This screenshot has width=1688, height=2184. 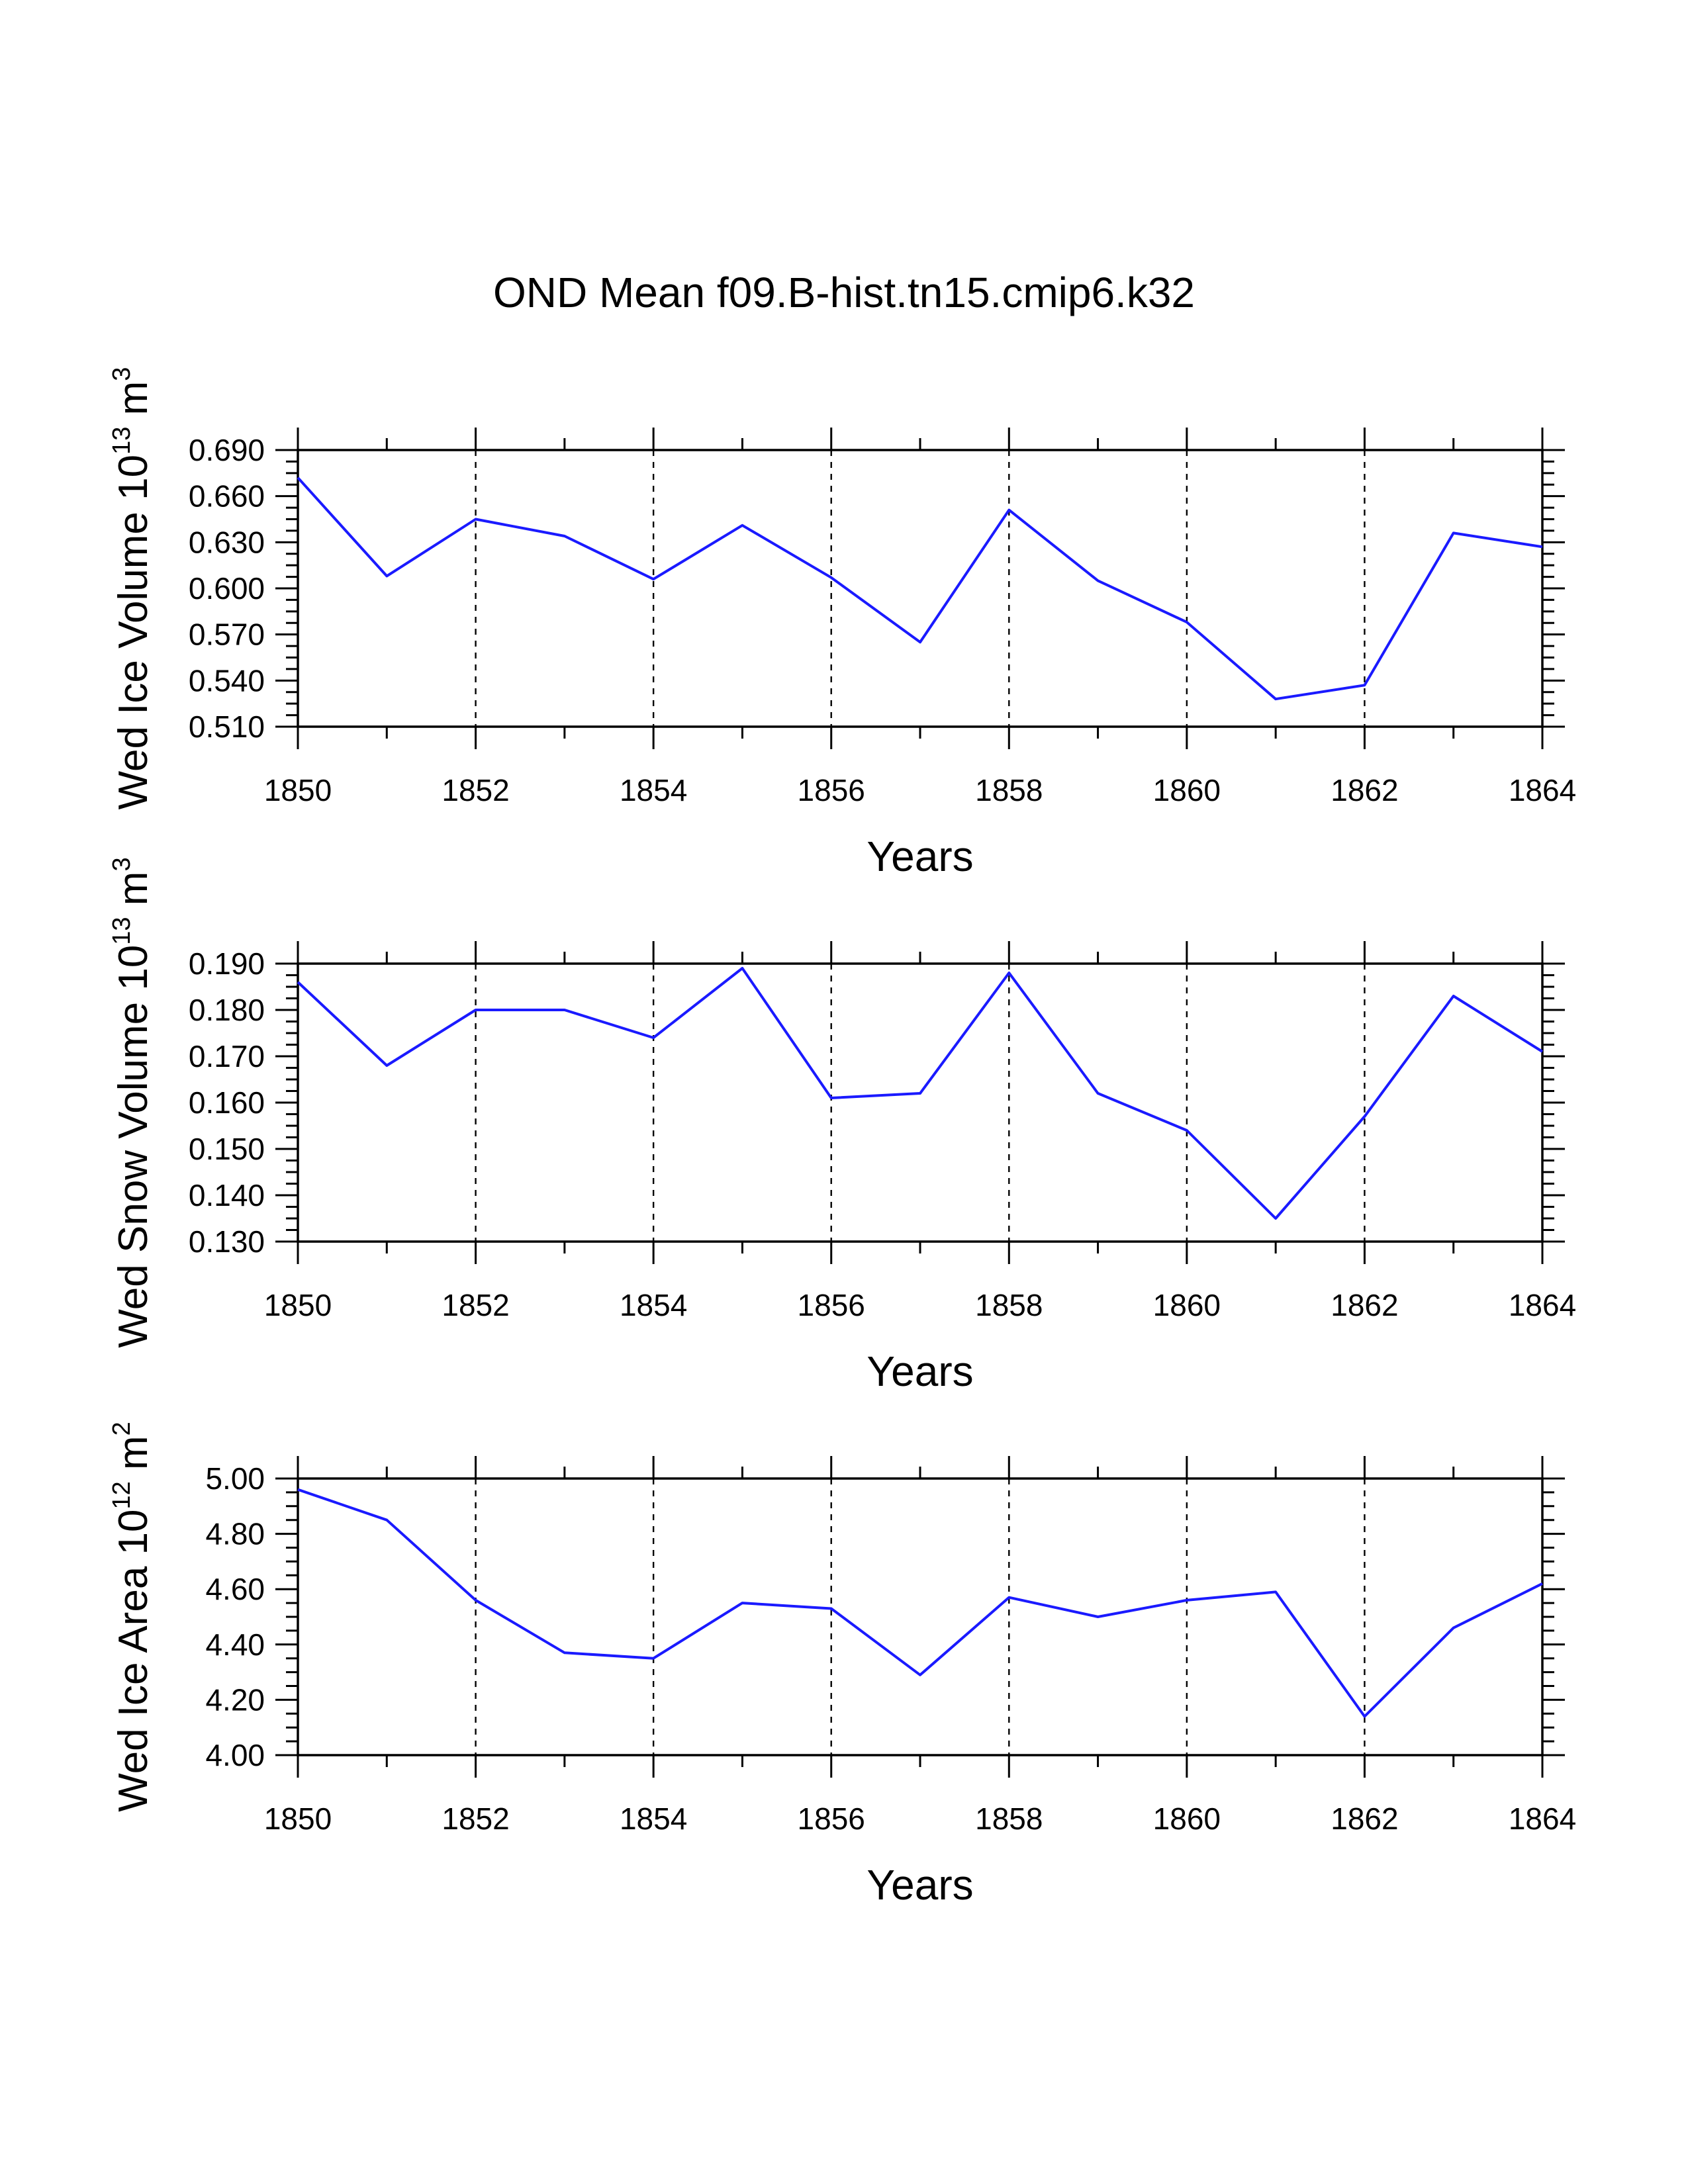 What do you see at coordinates (235, 1479) in the screenshot?
I see `y-tick-label: 5.00` at bounding box center [235, 1479].